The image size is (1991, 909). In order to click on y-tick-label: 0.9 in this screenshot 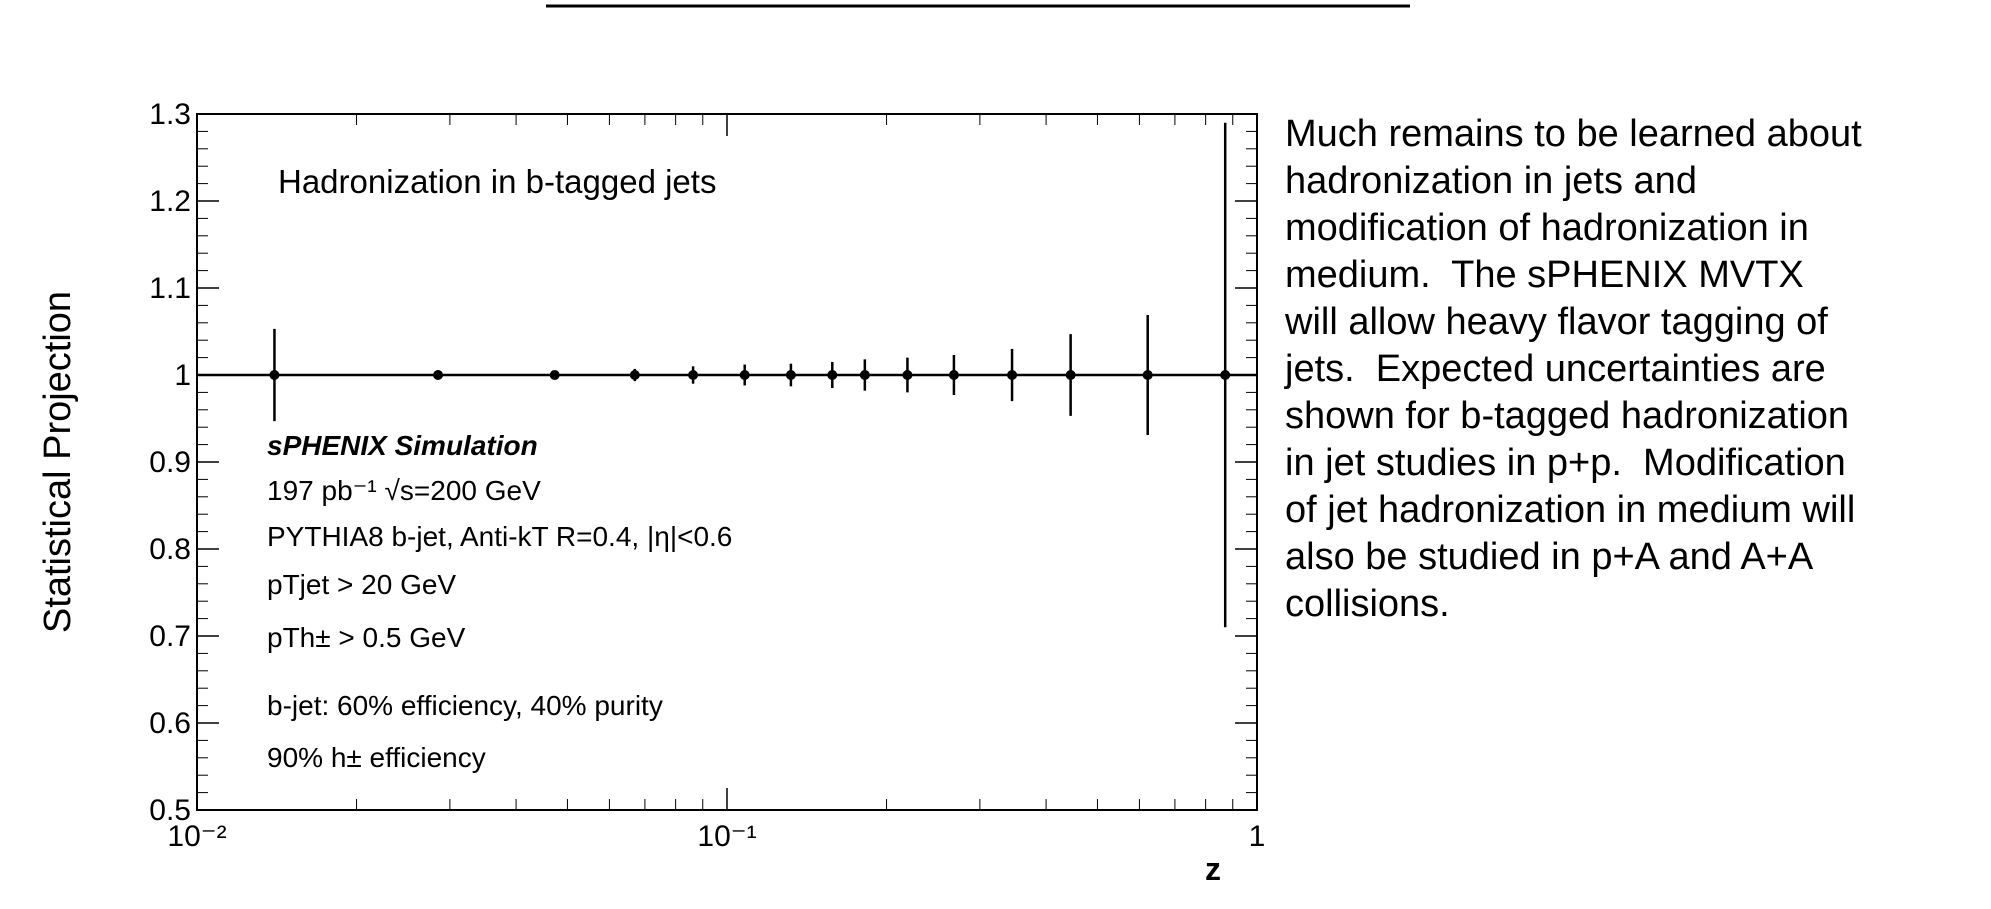, I will do `click(170, 462)`.